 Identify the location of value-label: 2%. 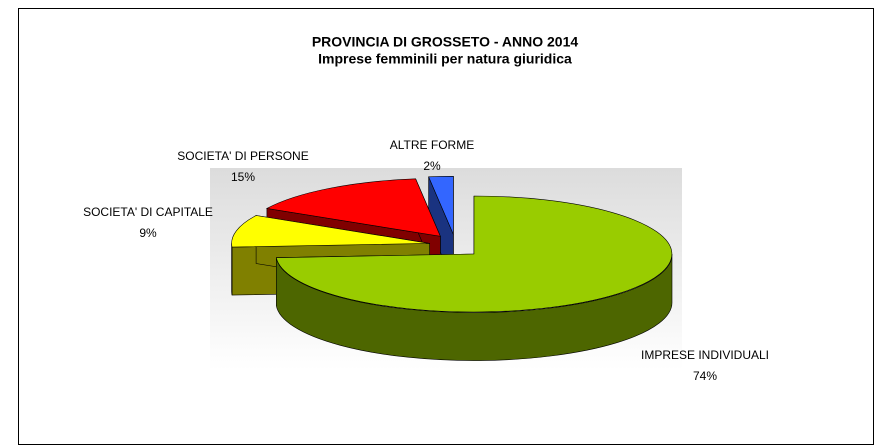
(432, 166).